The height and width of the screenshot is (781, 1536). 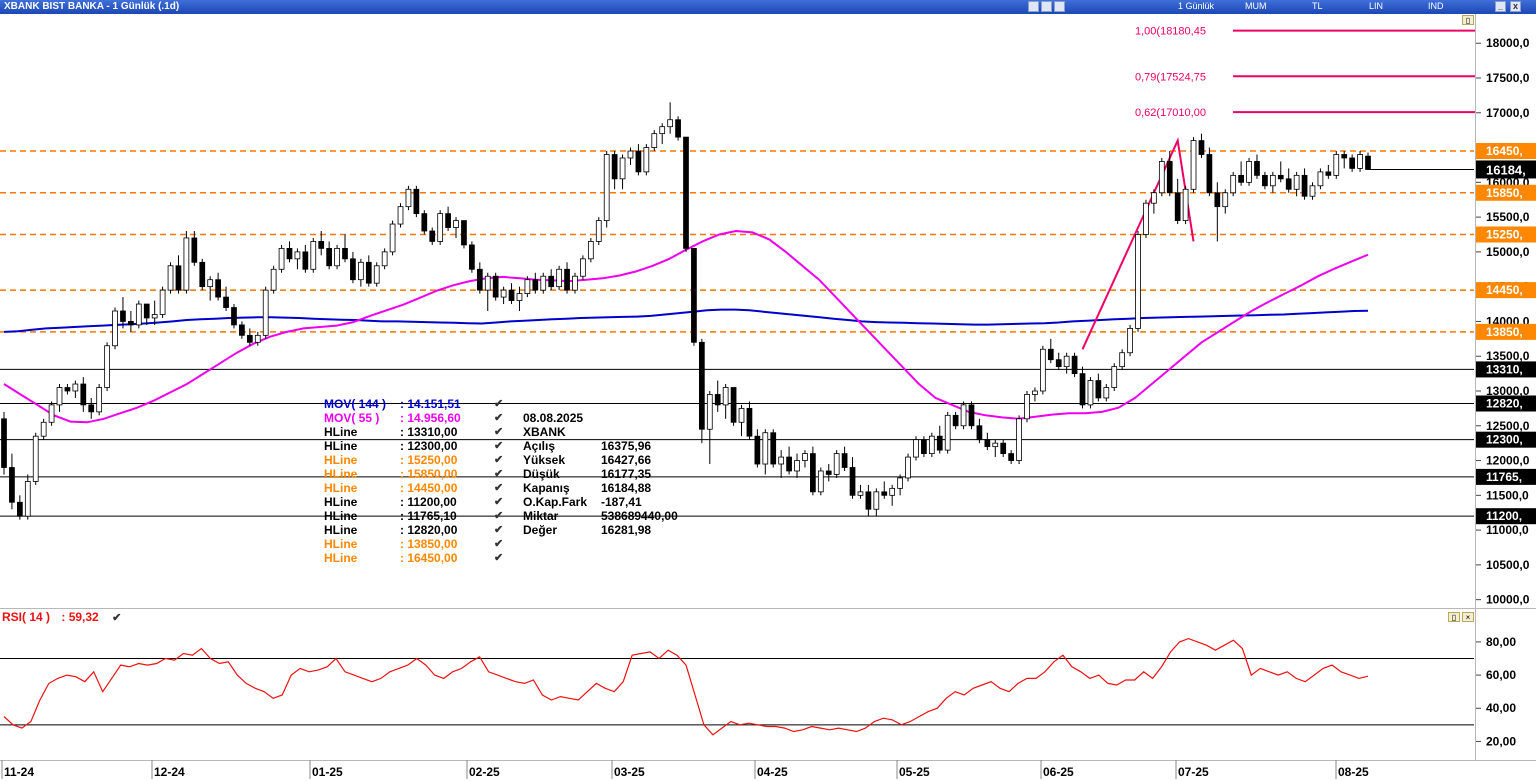 What do you see at coordinates (1508, 426) in the screenshot?
I see `y-tick-label: 12500,0` at bounding box center [1508, 426].